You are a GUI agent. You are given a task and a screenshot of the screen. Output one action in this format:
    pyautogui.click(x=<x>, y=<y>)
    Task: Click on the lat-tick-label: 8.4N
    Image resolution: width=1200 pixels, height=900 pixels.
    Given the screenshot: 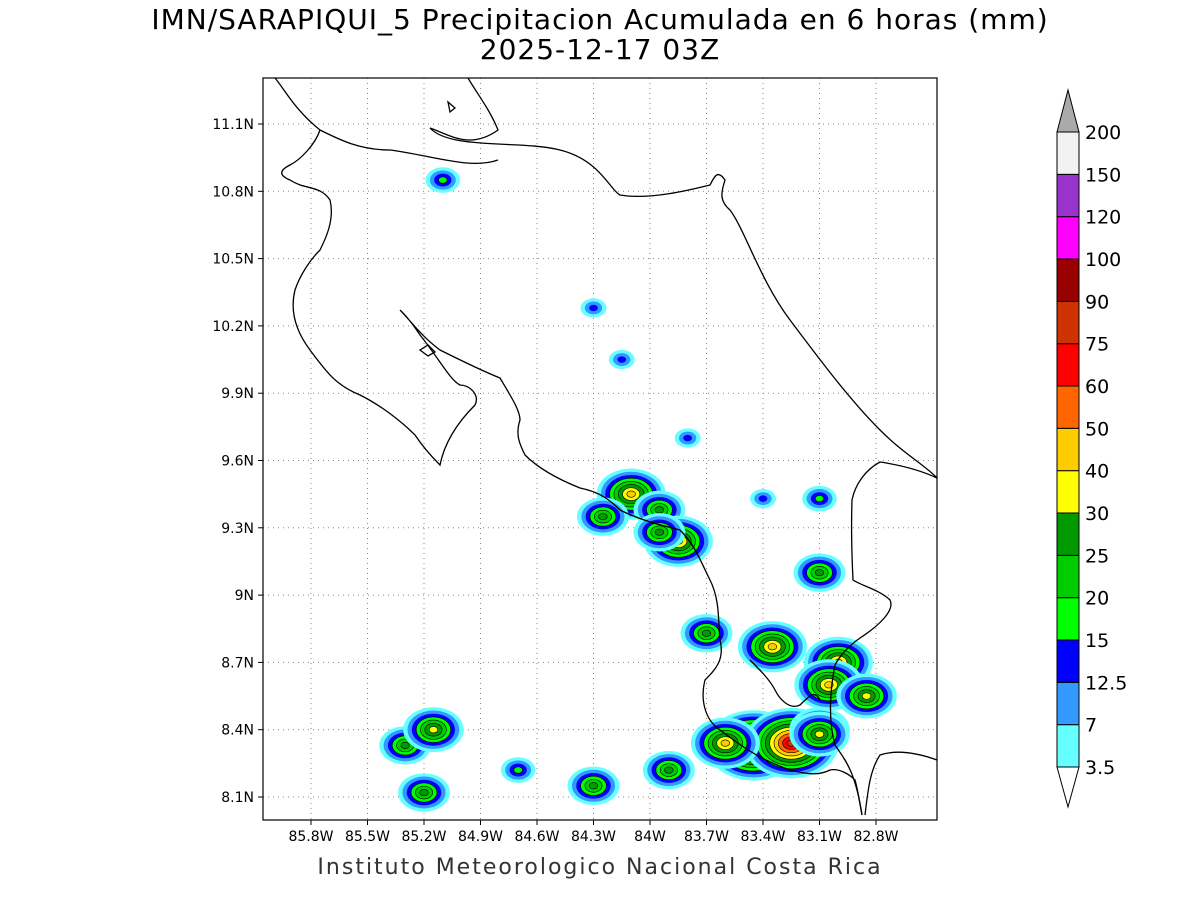 What is the action you would take?
    pyautogui.click(x=237, y=731)
    